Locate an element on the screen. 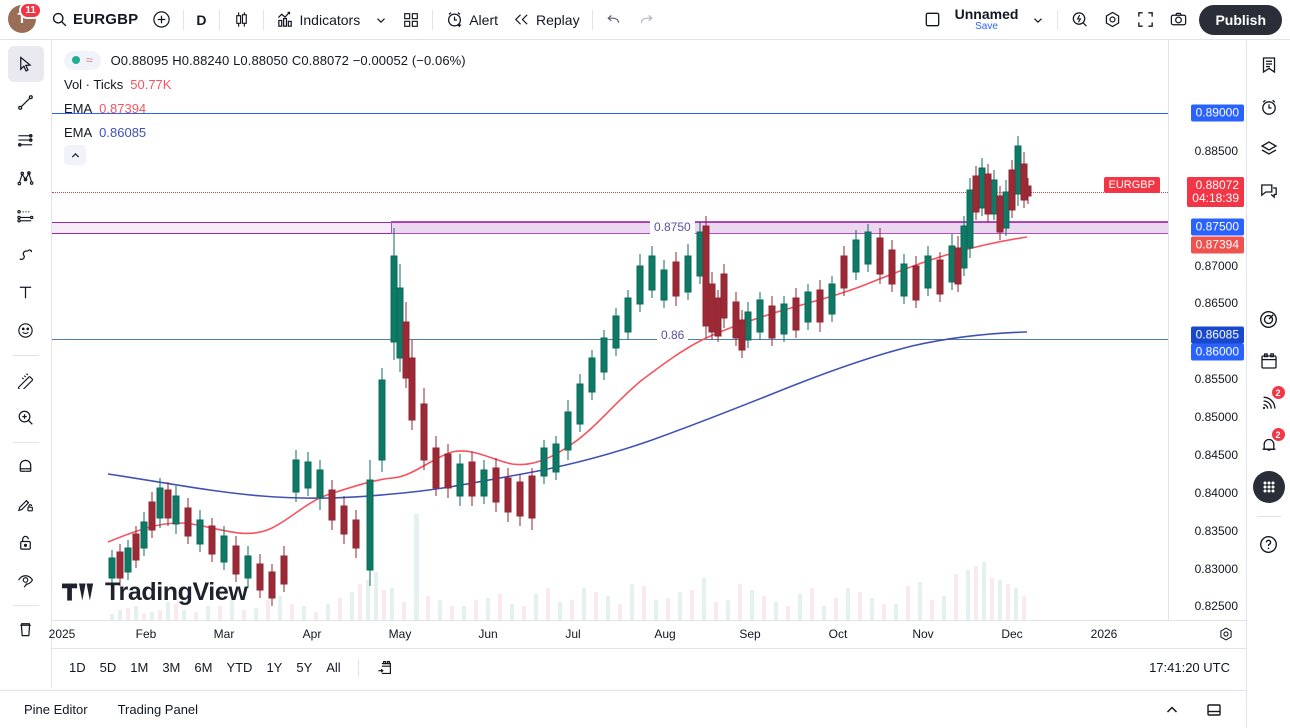  chevron-down-icon is located at coordinates (381, 20).